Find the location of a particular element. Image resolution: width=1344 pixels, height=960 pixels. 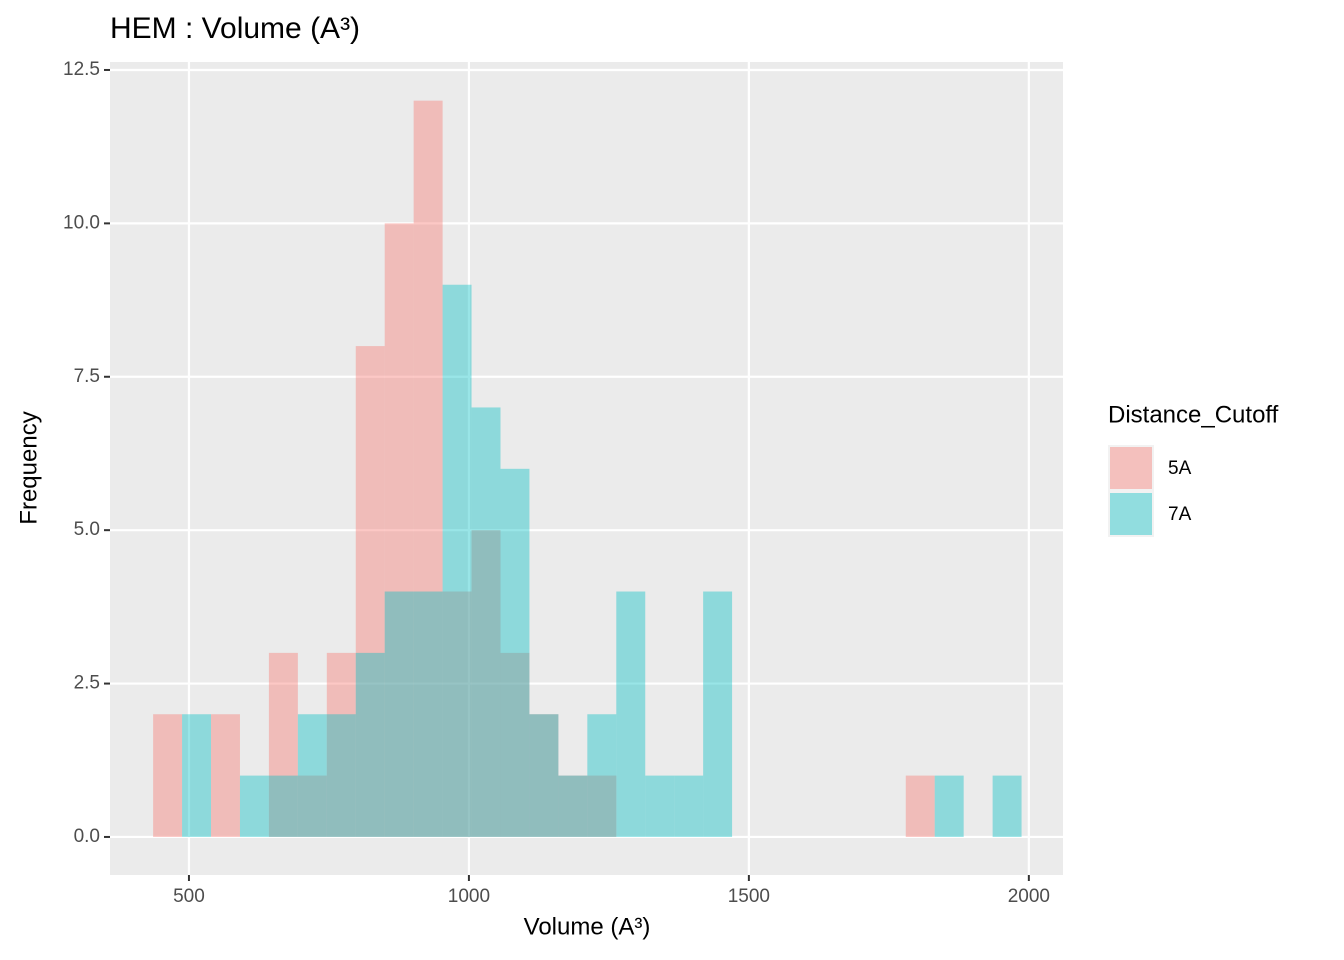

y-tick-label: 5.0 is located at coordinates (87, 529).